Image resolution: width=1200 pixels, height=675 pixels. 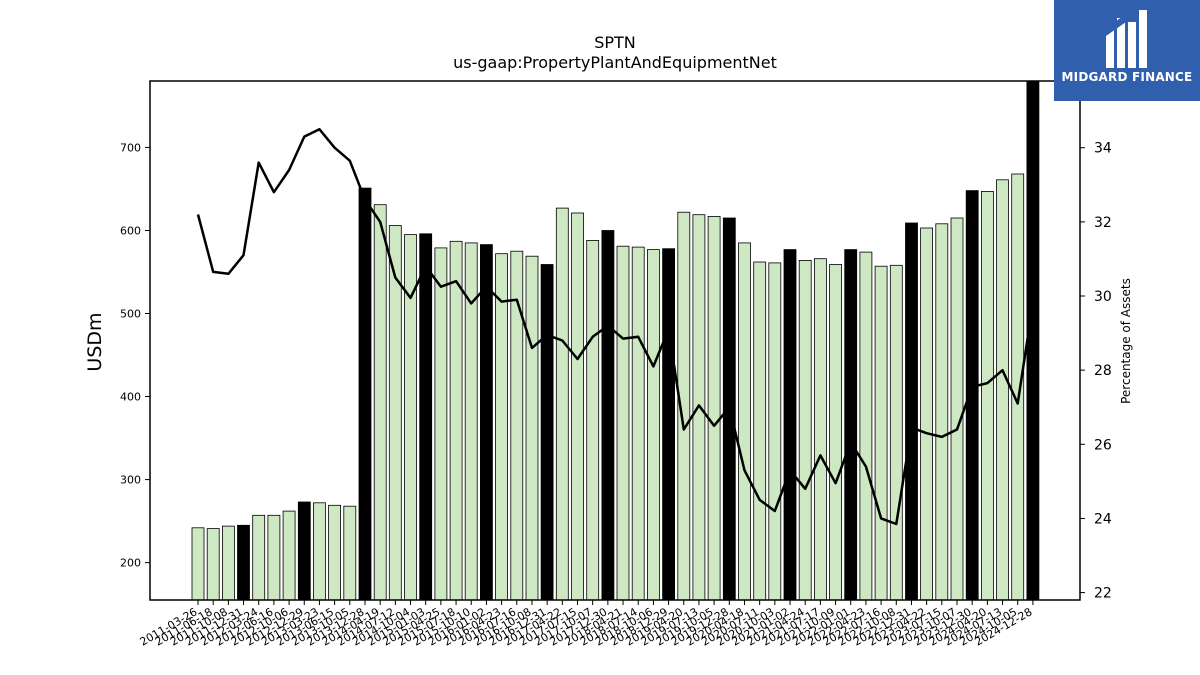 I want to click on left-axis: 200 300 400 500 600 700, so click(x=135, y=355).